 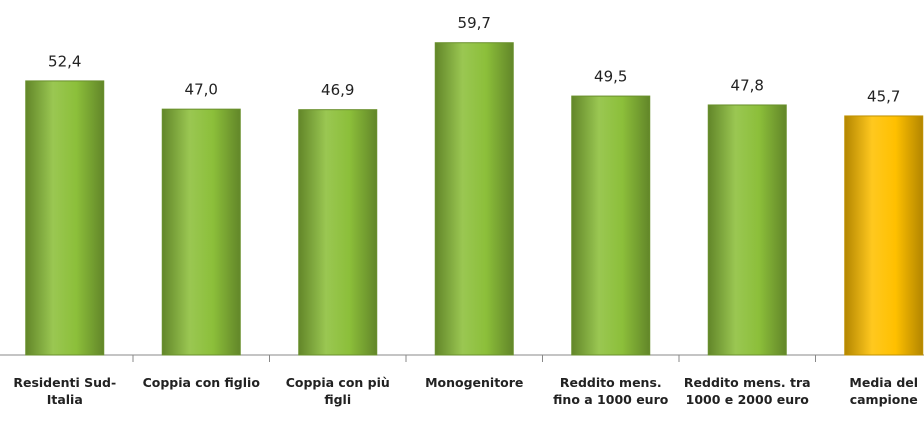 I want to click on x-tick-label: Media del campione, so click(x=884, y=391).